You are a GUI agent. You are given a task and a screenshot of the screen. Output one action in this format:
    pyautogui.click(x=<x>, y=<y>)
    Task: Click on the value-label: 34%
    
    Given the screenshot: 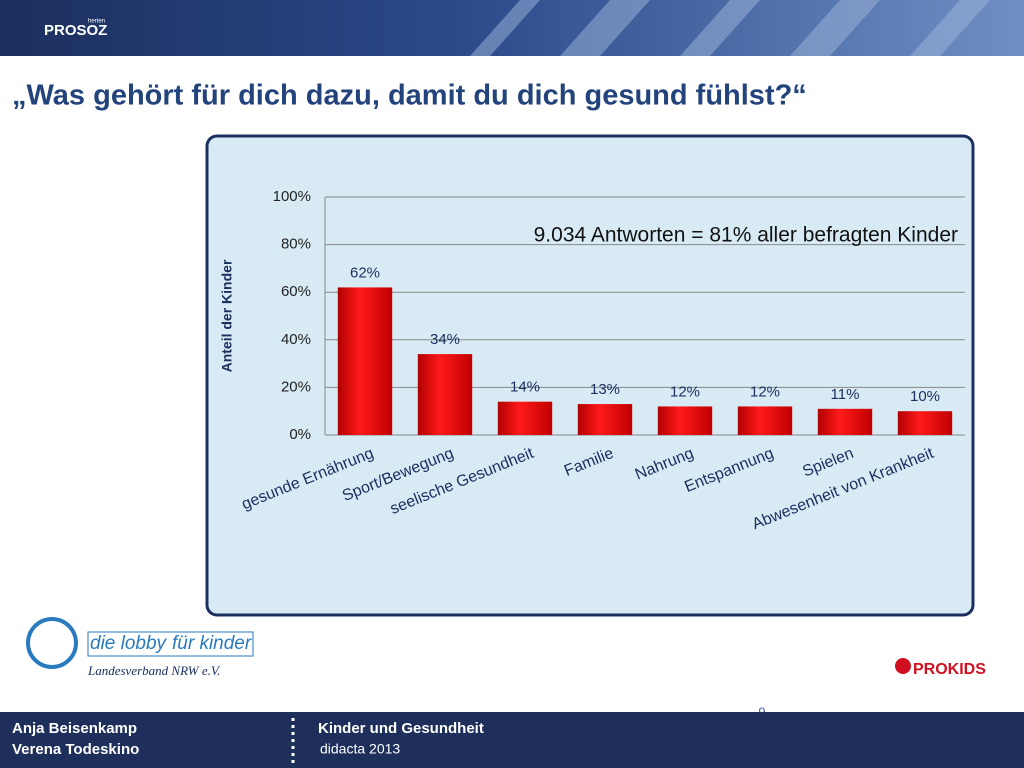 What is the action you would take?
    pyautogui.click(x=445, y=339)
    